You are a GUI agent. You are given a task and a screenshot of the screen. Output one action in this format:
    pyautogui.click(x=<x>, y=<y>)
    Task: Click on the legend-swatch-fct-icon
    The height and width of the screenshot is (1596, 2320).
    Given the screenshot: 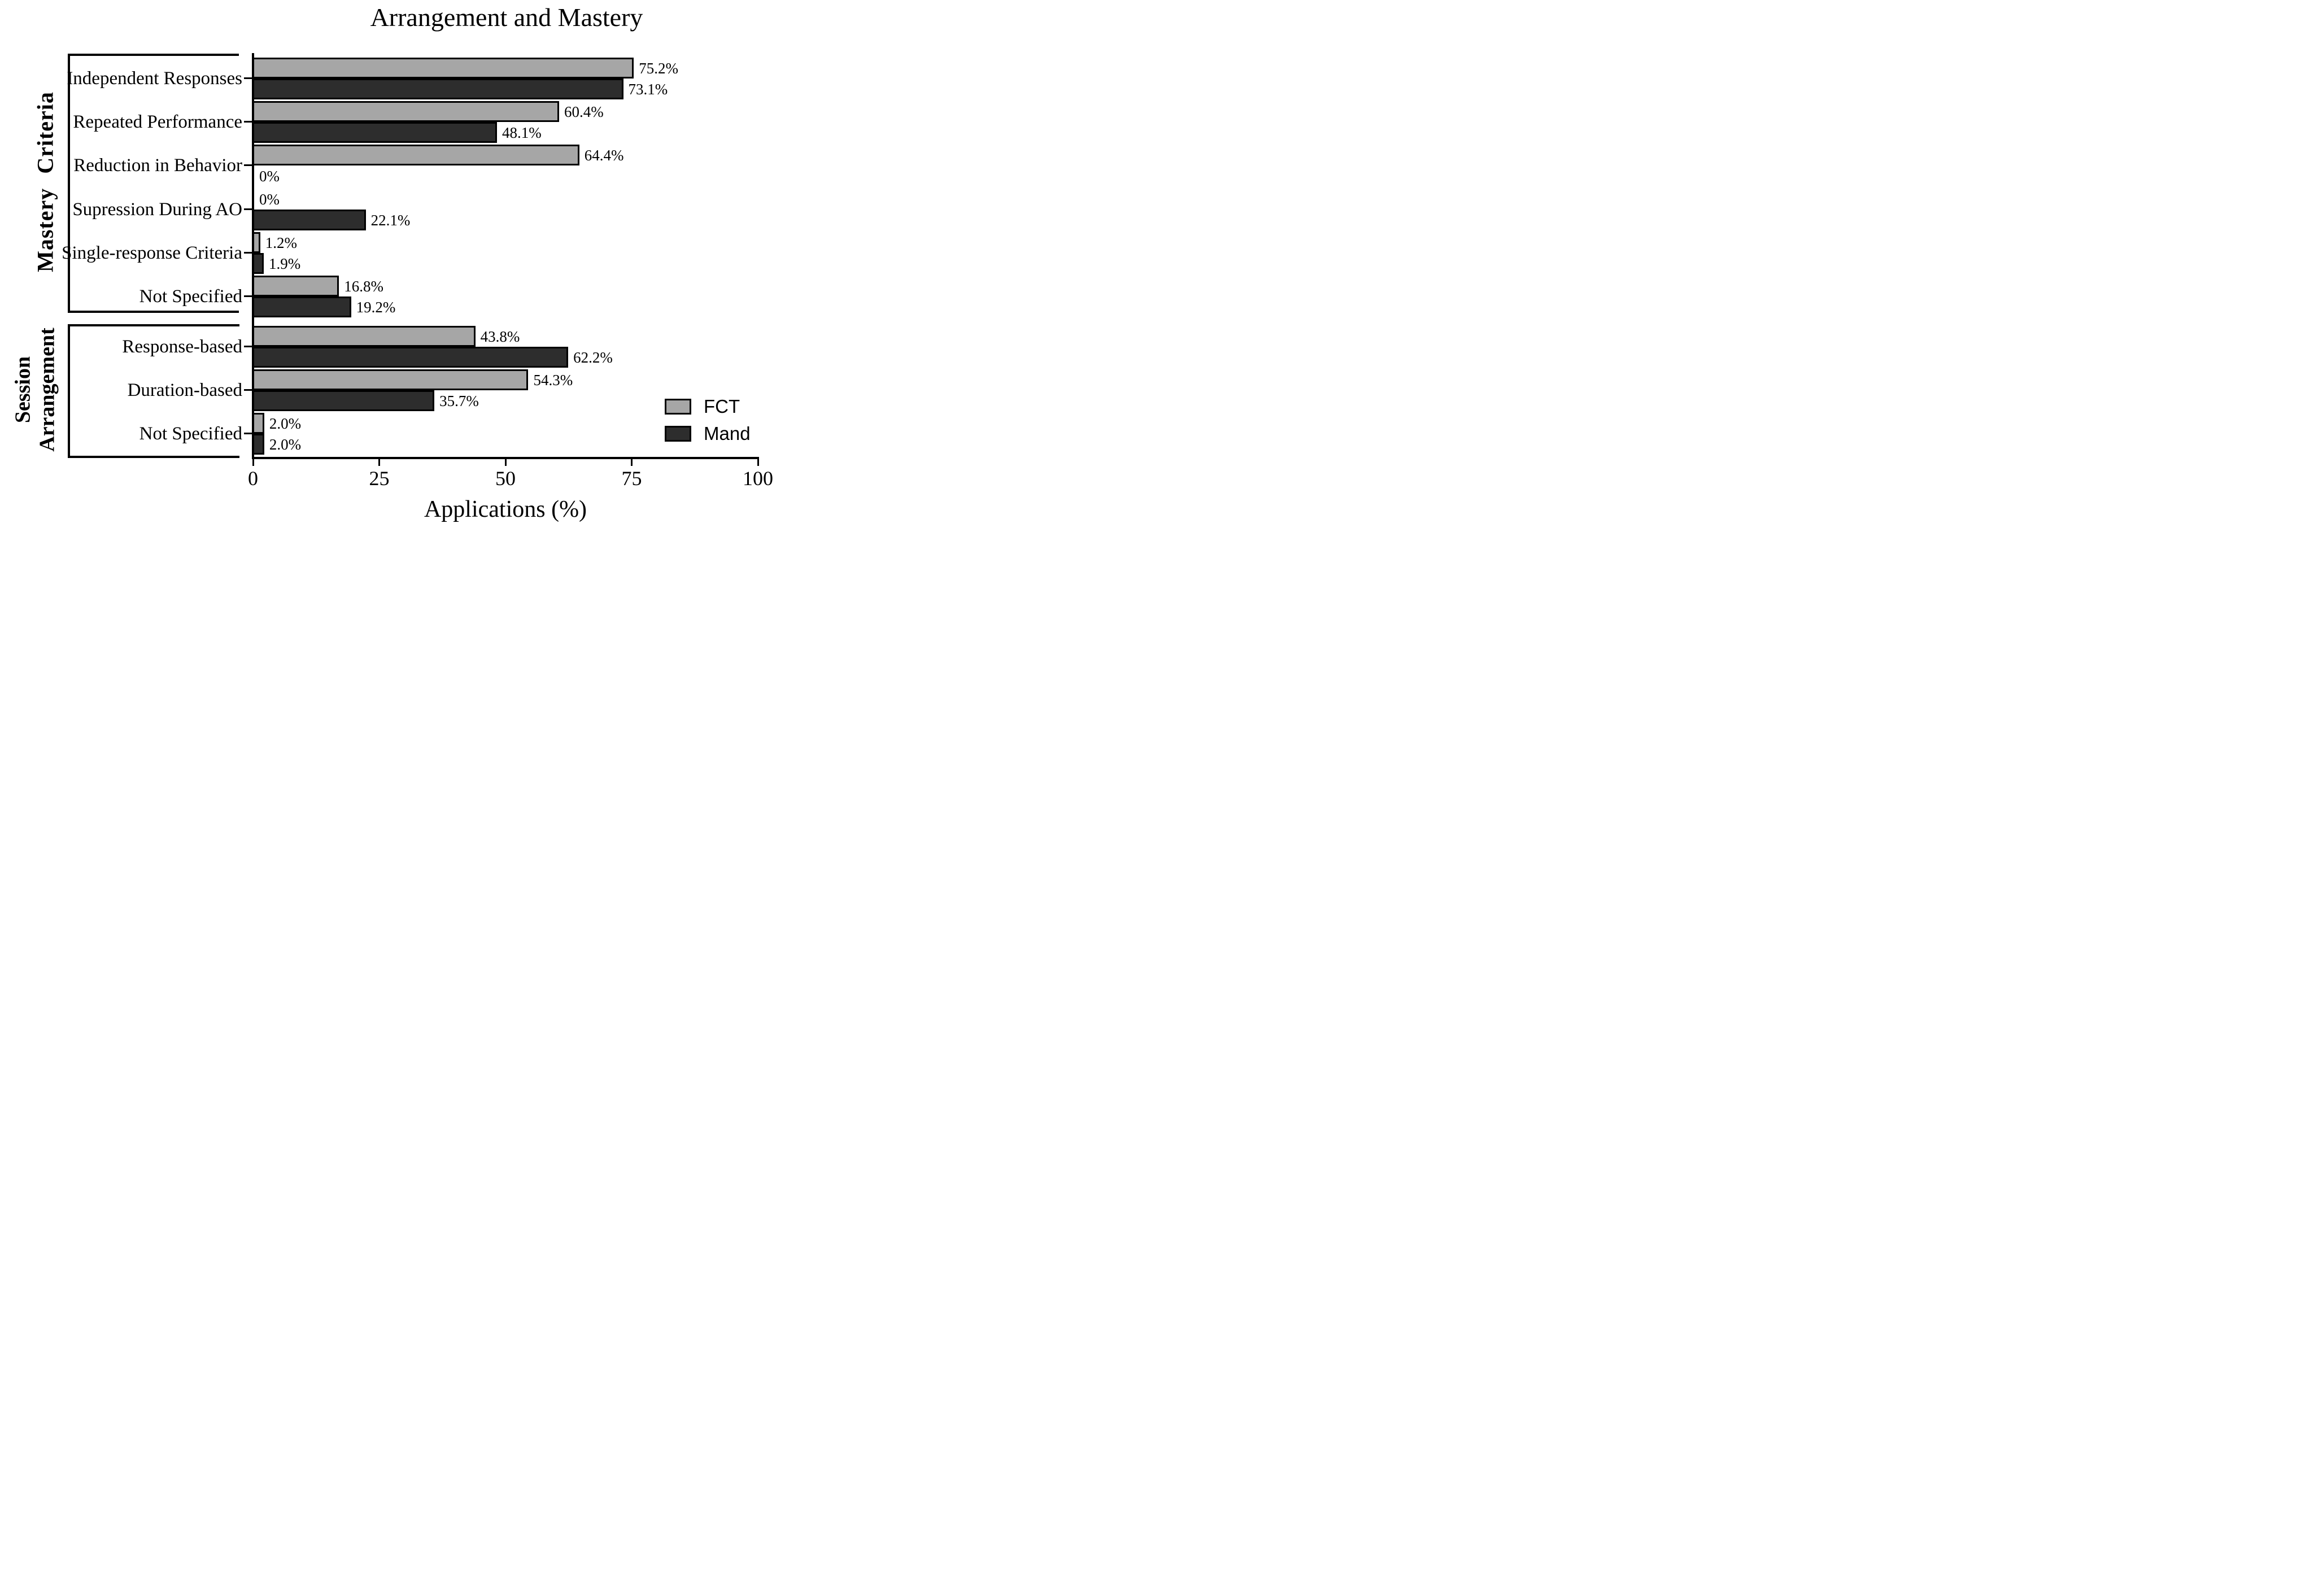 What is the action you would take?
    pyautogui.click(x=678, y=407)
    